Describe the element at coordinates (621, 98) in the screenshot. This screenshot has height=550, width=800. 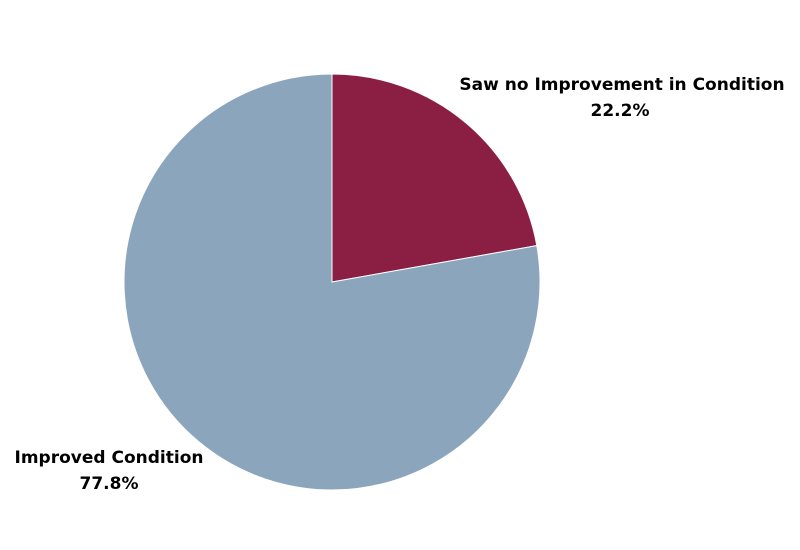
I see `slice-label-group-no-improvement: Saw no Improvement in Condition 22.2%` at that location.